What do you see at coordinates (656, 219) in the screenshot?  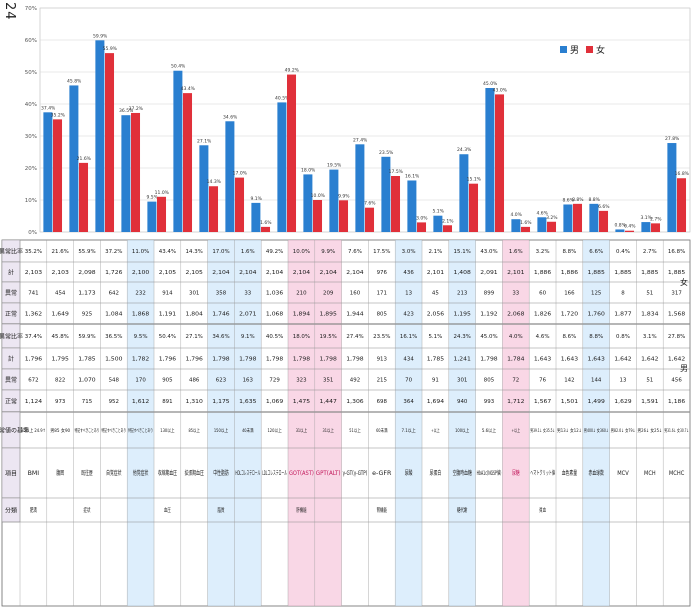 I see `bar-data-label: 2.7%` at bounding box center [656, 219].